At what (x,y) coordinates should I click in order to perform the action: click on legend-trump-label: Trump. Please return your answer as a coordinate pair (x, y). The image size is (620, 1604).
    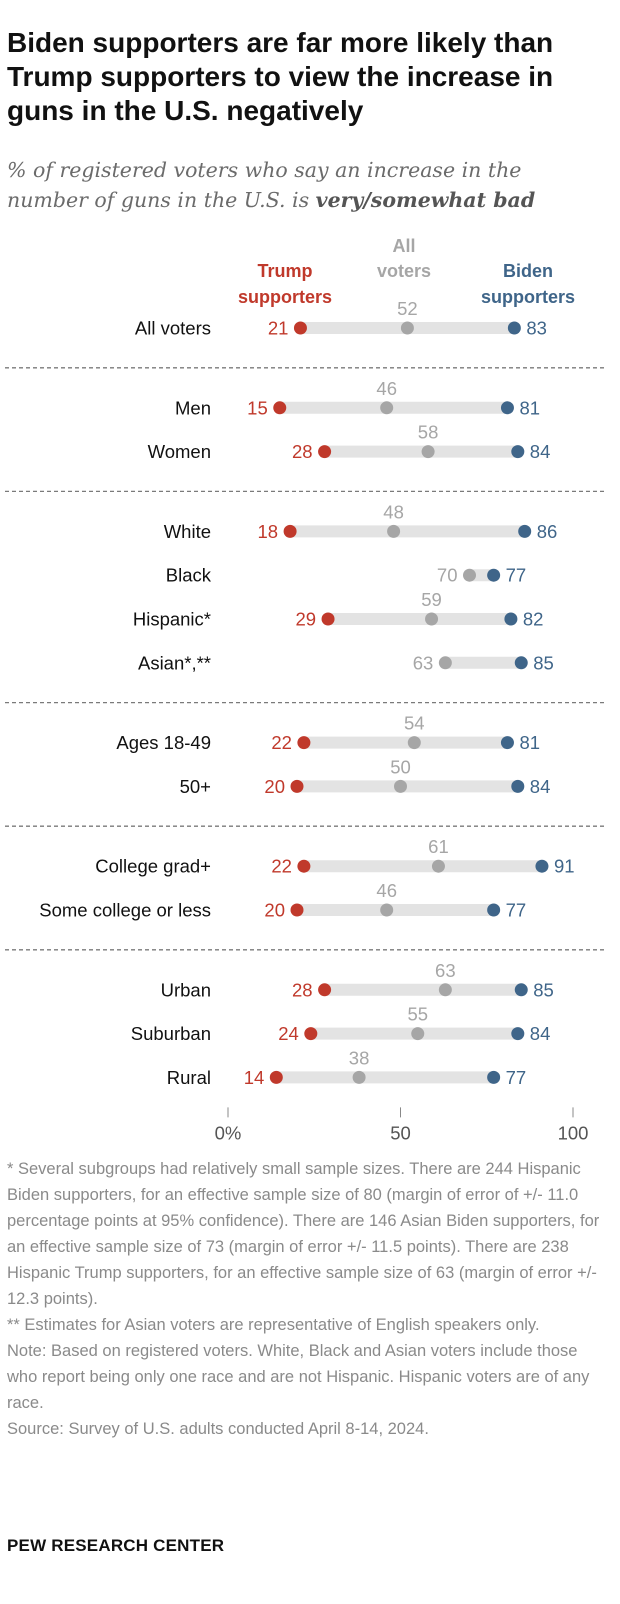
    Looking at the image, I should click on (284, 271).